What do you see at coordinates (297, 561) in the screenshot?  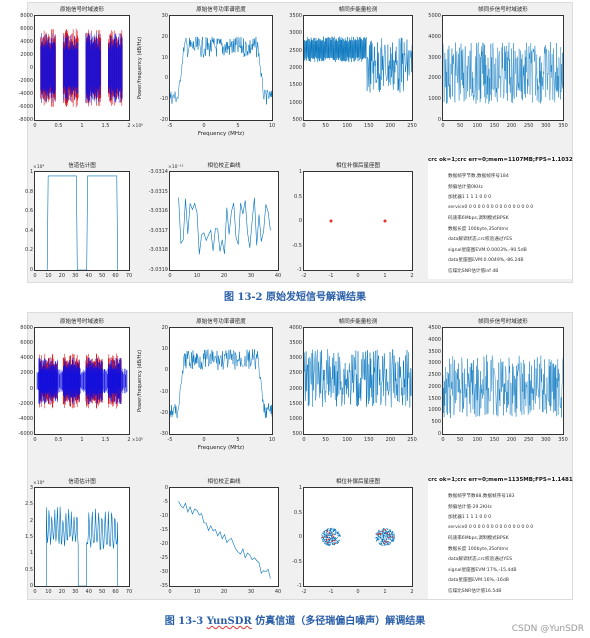 I see `y-tick-label: -0.5` at bounding box center [297, 561].